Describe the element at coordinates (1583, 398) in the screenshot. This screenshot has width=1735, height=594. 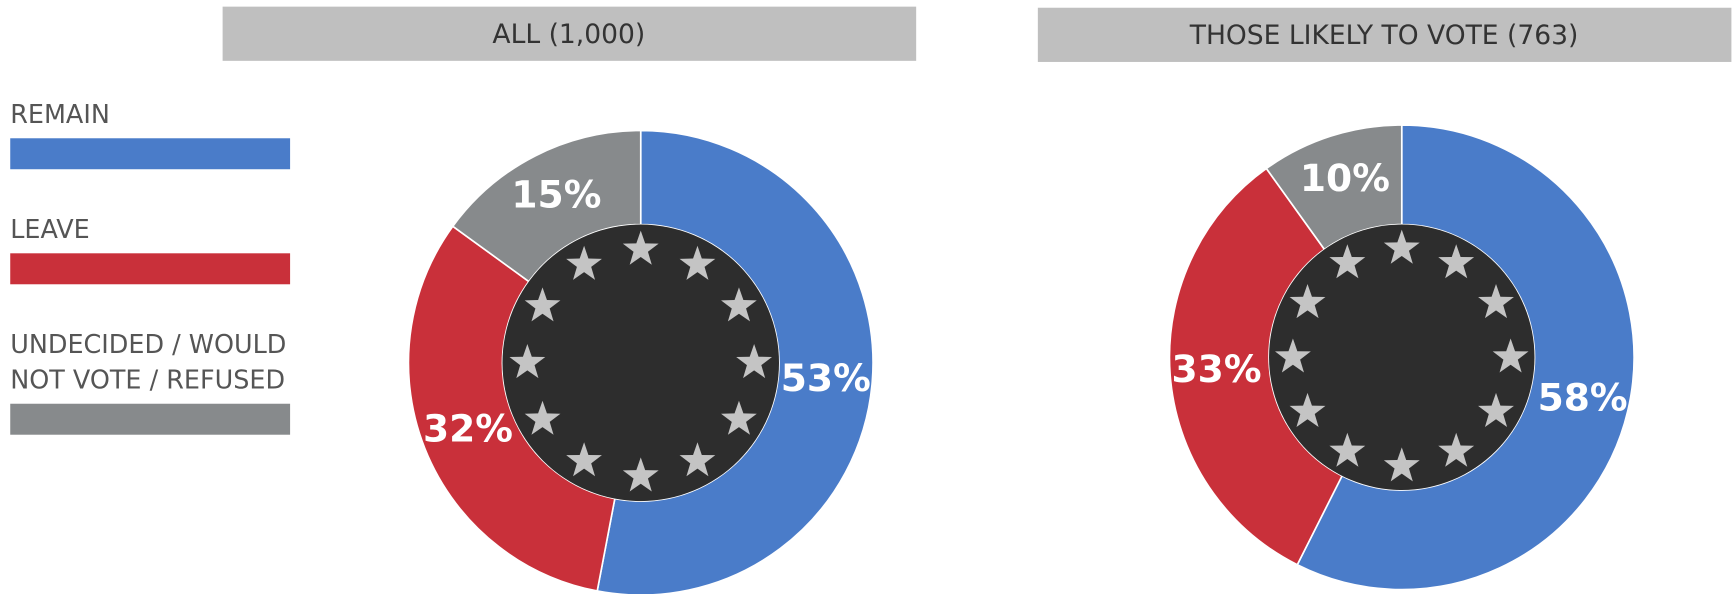
I see `data-label: 58%` at that location.